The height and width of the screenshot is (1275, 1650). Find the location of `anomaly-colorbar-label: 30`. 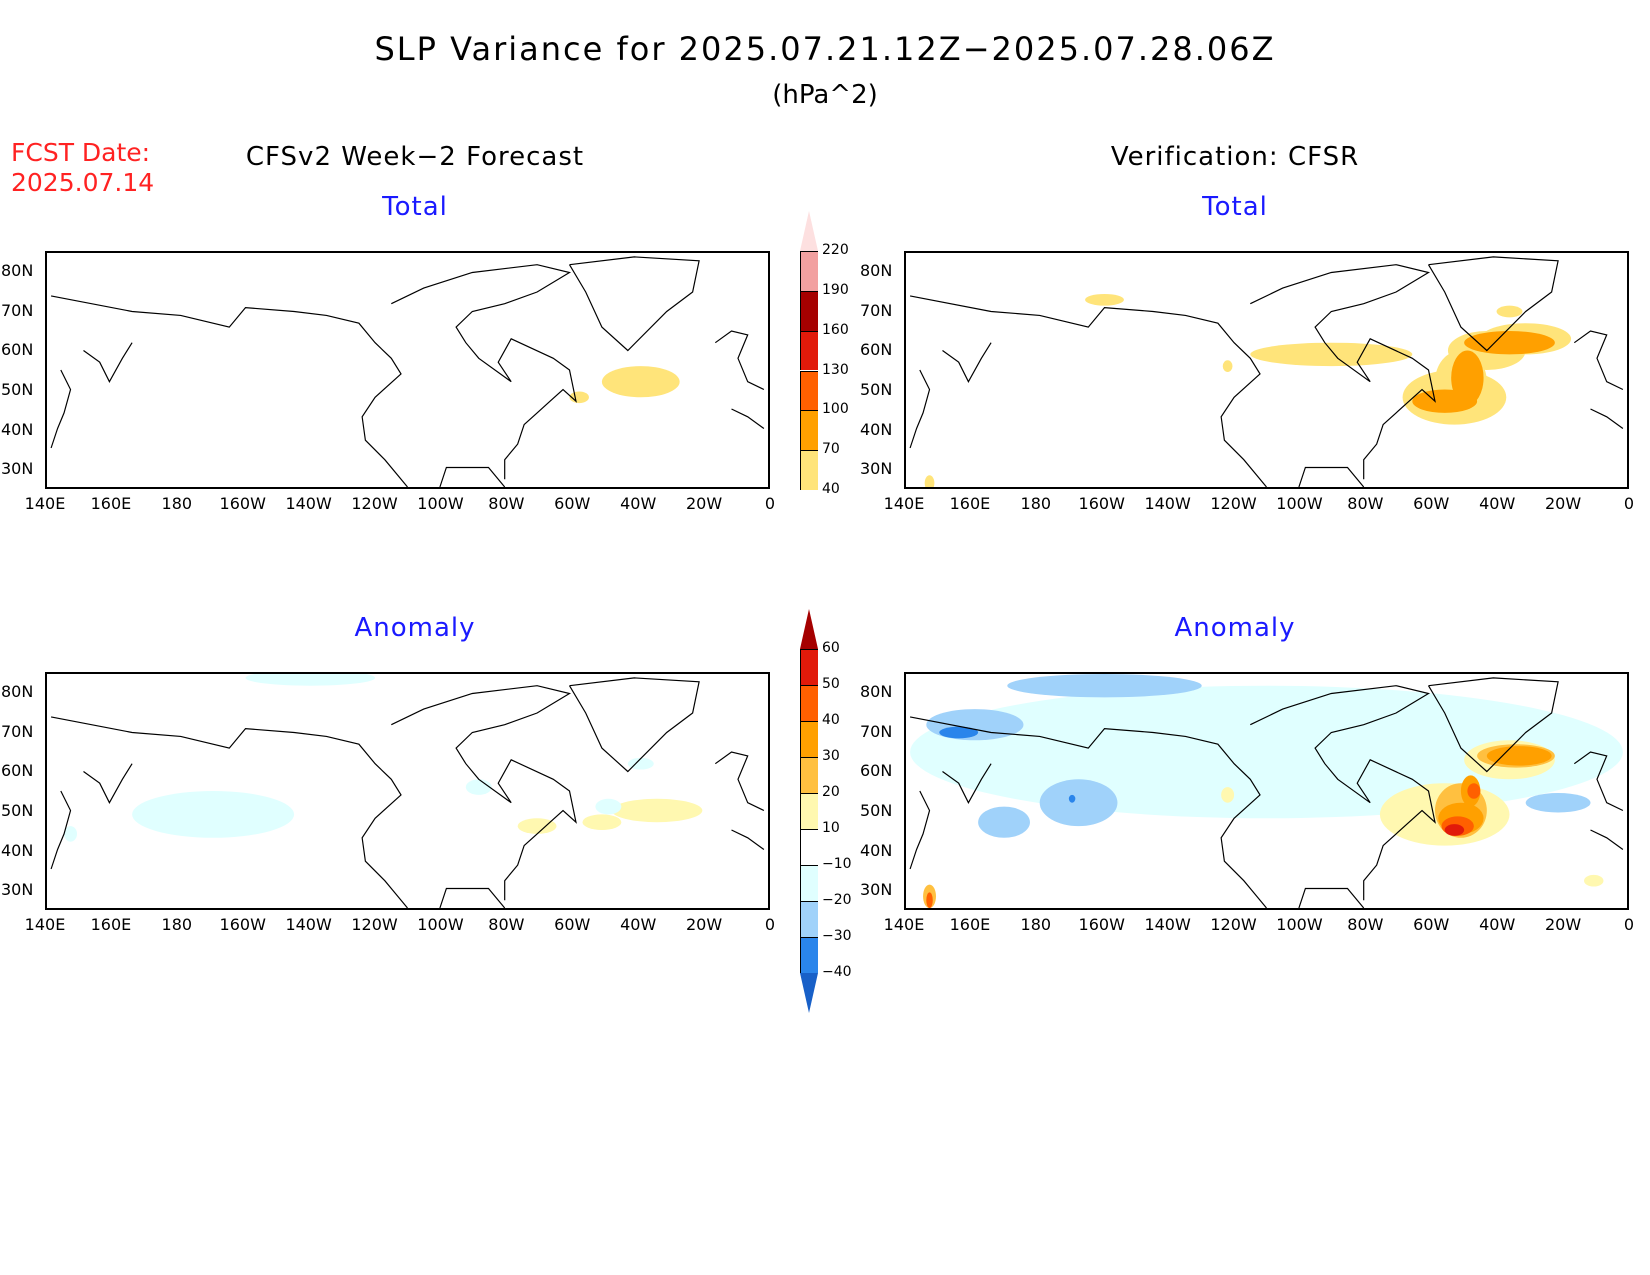

anomaly-colorbar-label: 30 is located at coordinates (831, 756).